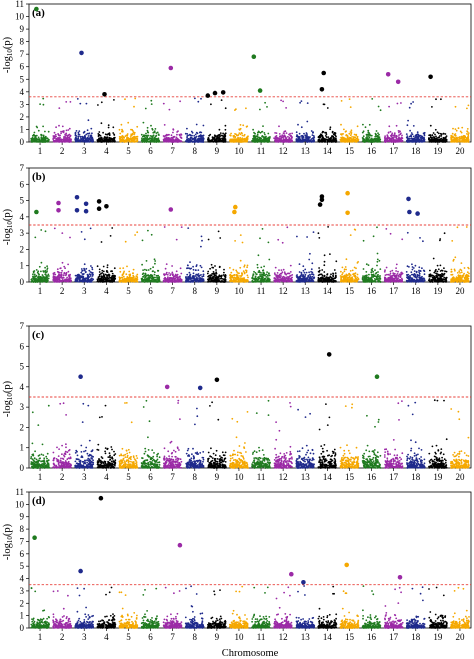  Describe the element at coordinates (306, 291) in the screenshot. I see `x-tick-label: 13` at that location.